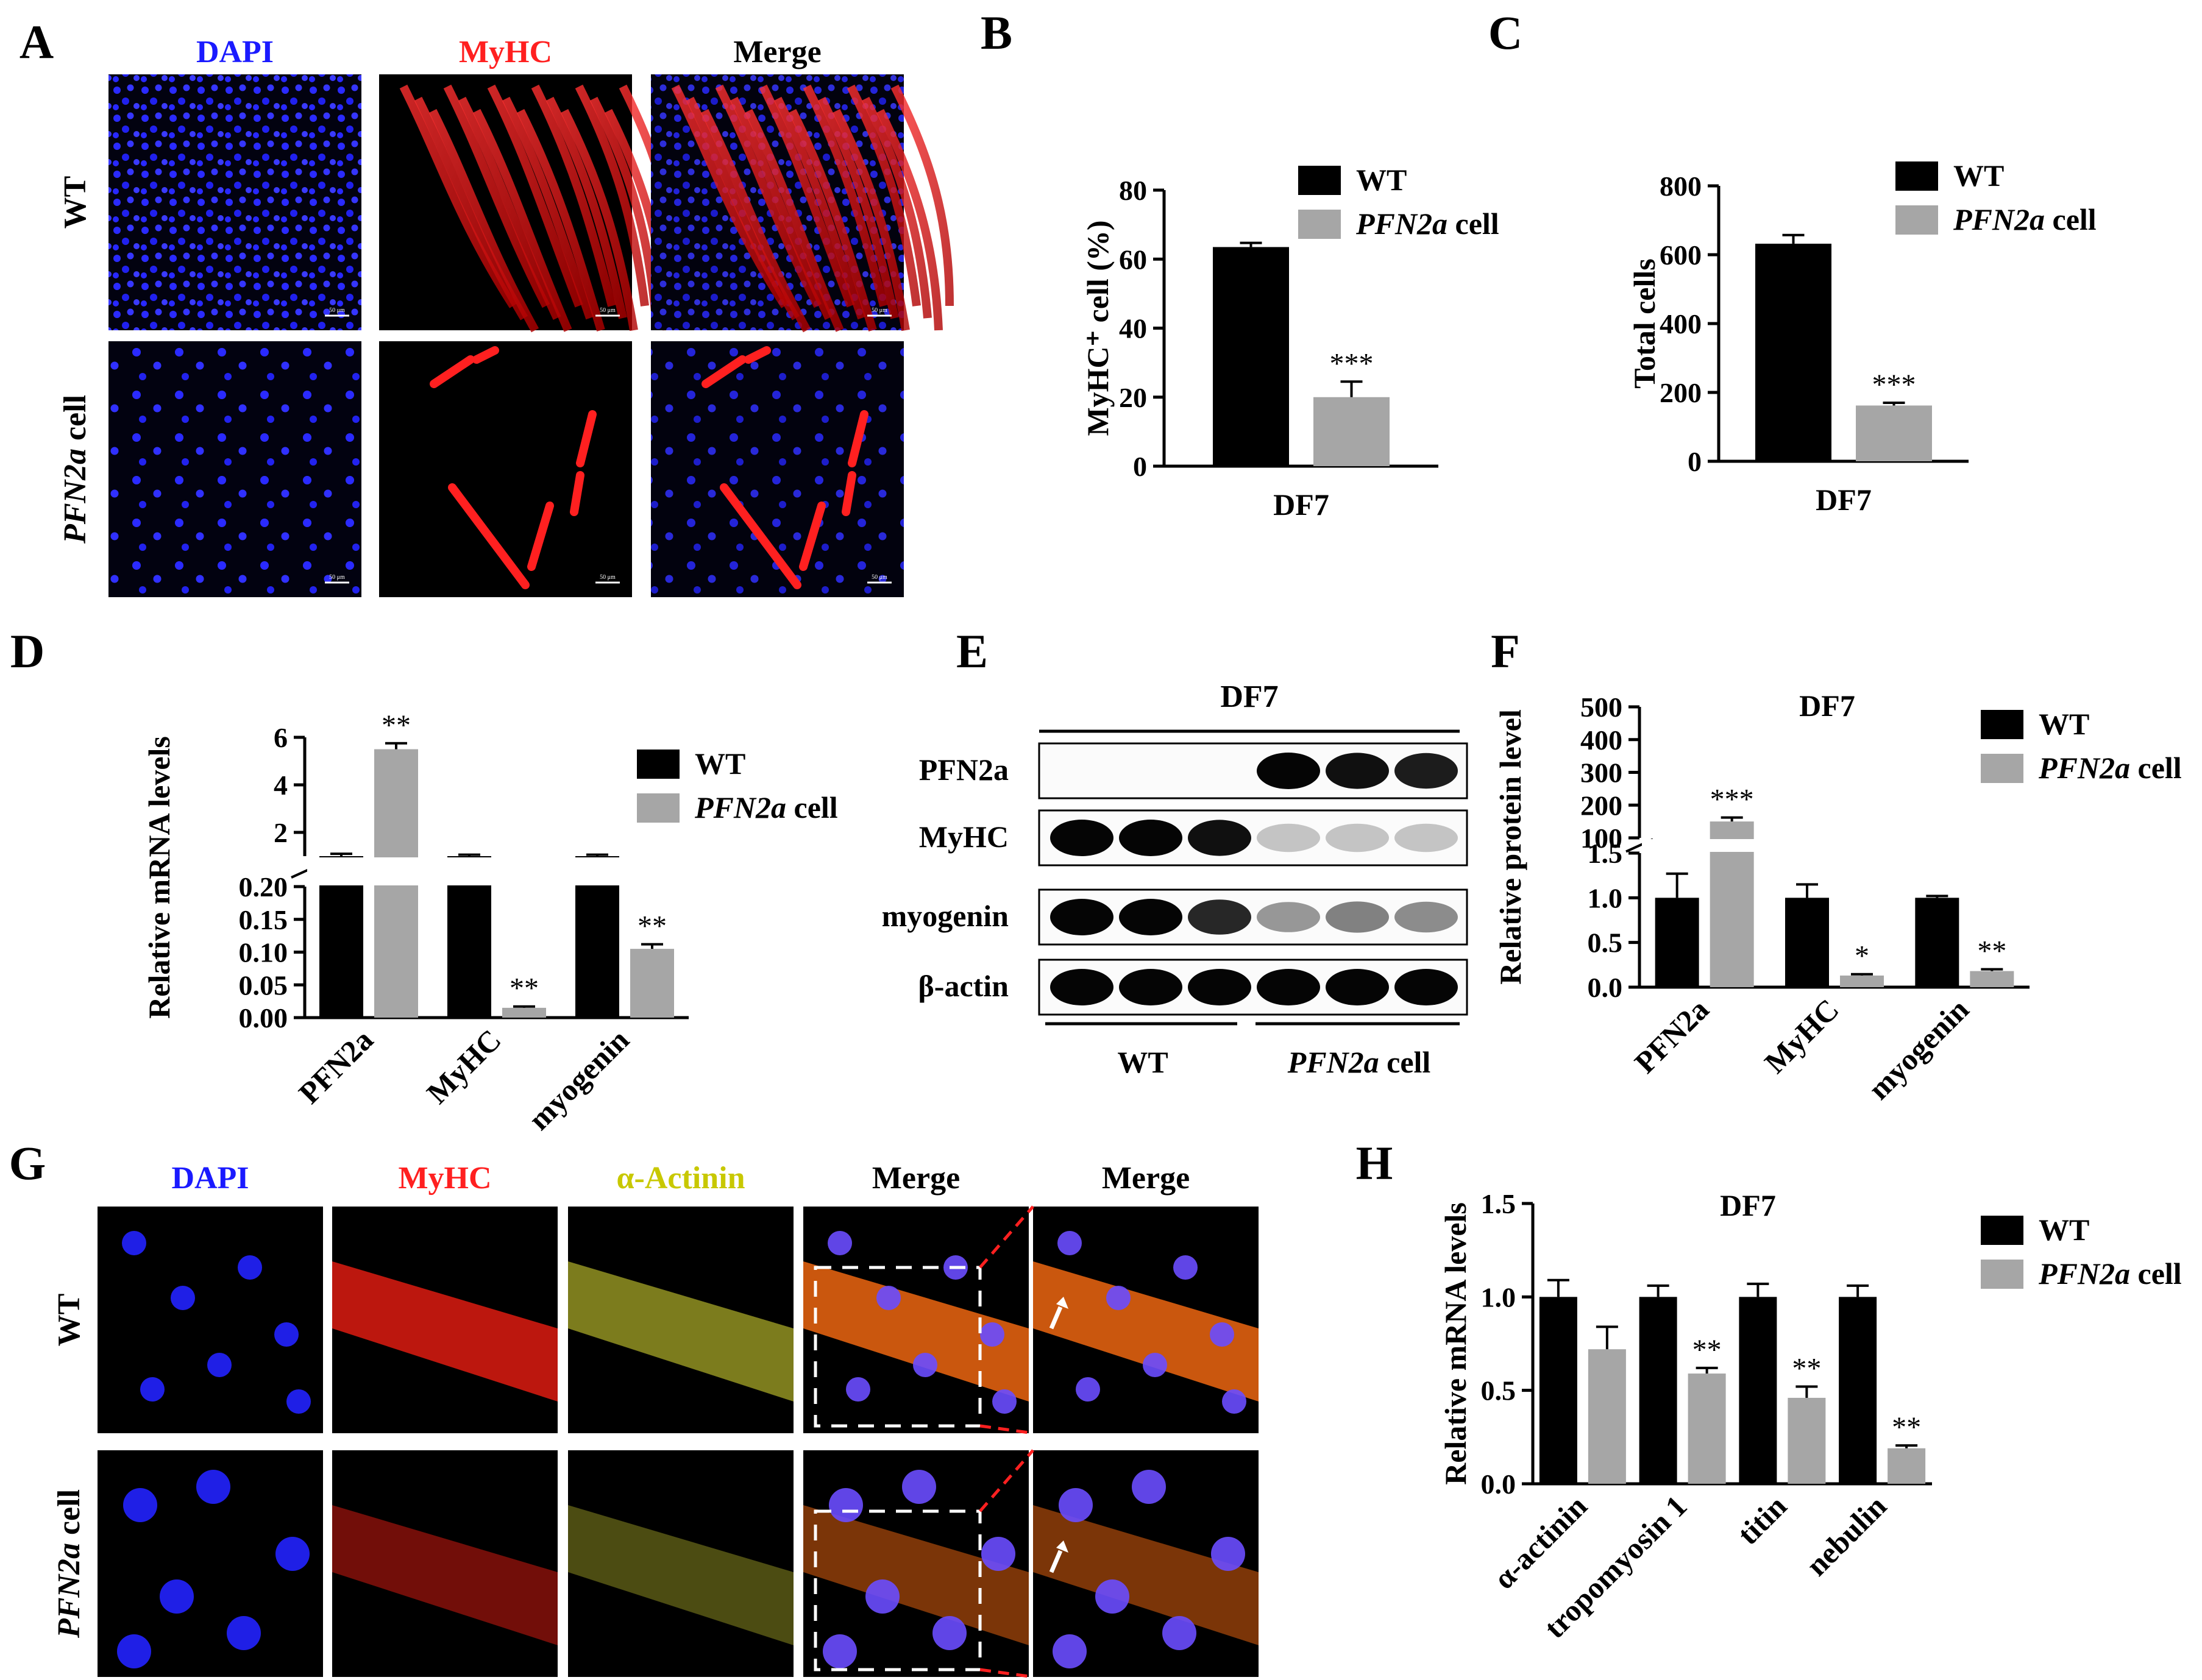 Image resolution: width=2202 pixels, height=1680 pixels. I want to click on panel-g-column-label: DAPI, so click(210, 1178).